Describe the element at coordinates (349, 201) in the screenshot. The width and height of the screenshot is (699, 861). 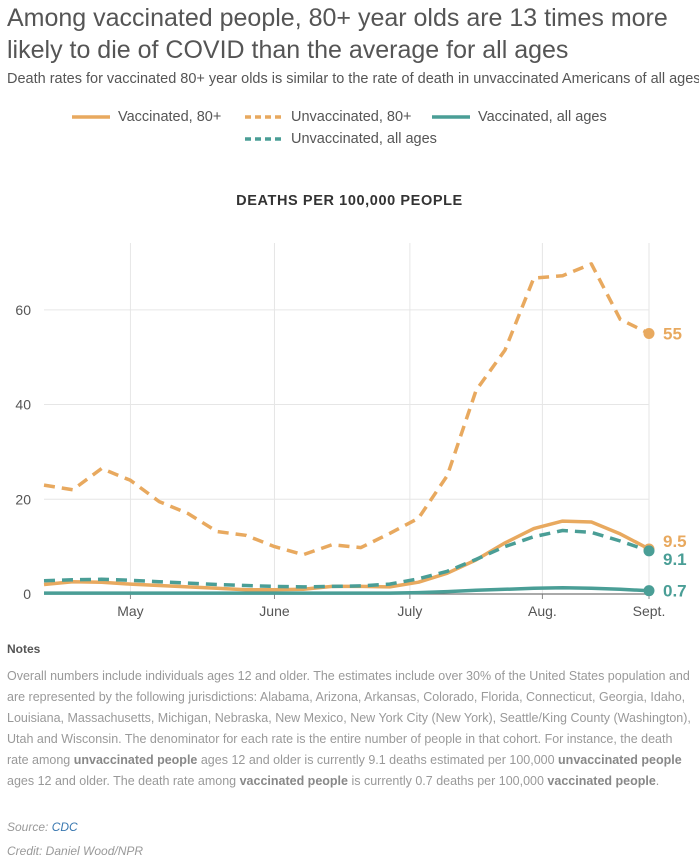
I see `chart-title: DEATHS PER 100,000 PEOPLE` at that location.